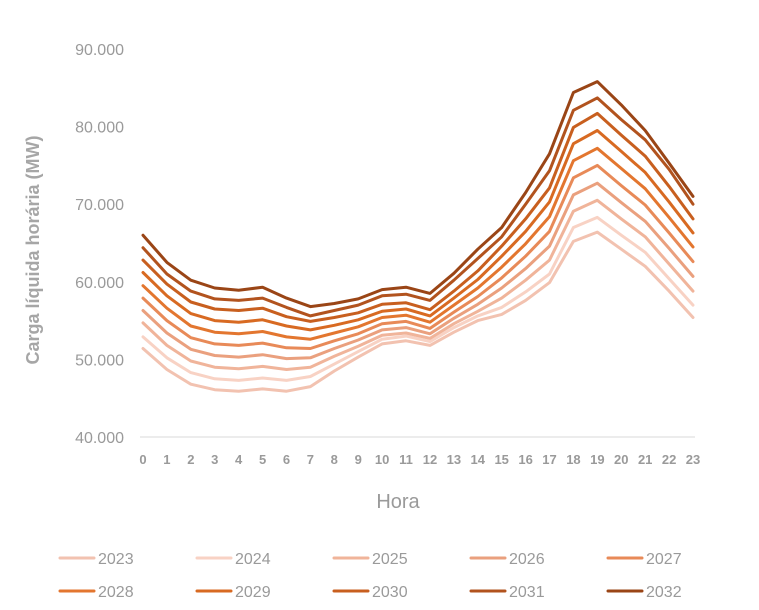 The image size is (759, 610). I want to click on y-axis-ticks: 40.000 50.000 60.000 70.000 80.000 90.000, so click(99, 244).